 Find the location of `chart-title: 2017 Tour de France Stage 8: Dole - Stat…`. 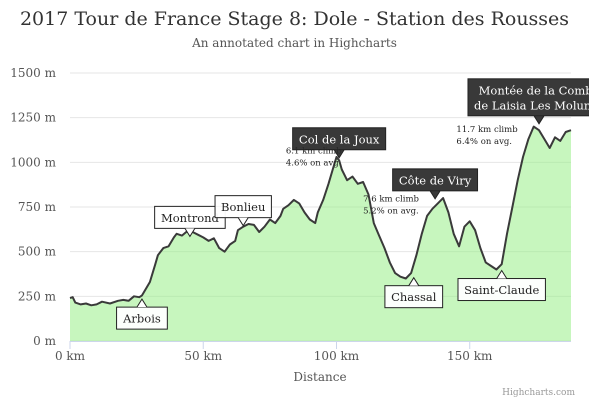

chart-title: 2017 Tour de France Stage 8: Dole - Stat… is located at coordinates (294, 19).